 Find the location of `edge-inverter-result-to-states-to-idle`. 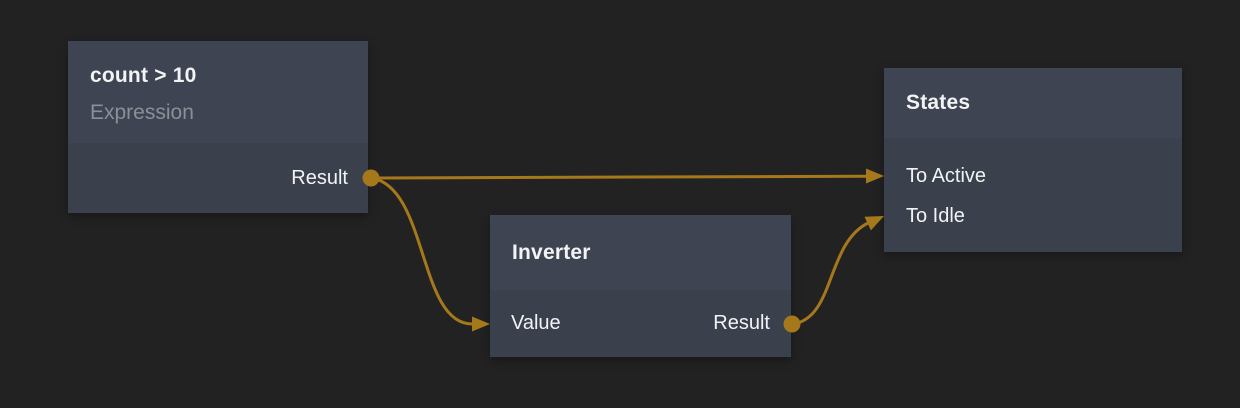

edge-inverter-result-to-states-to-idle is located at coordinates (830, 273).